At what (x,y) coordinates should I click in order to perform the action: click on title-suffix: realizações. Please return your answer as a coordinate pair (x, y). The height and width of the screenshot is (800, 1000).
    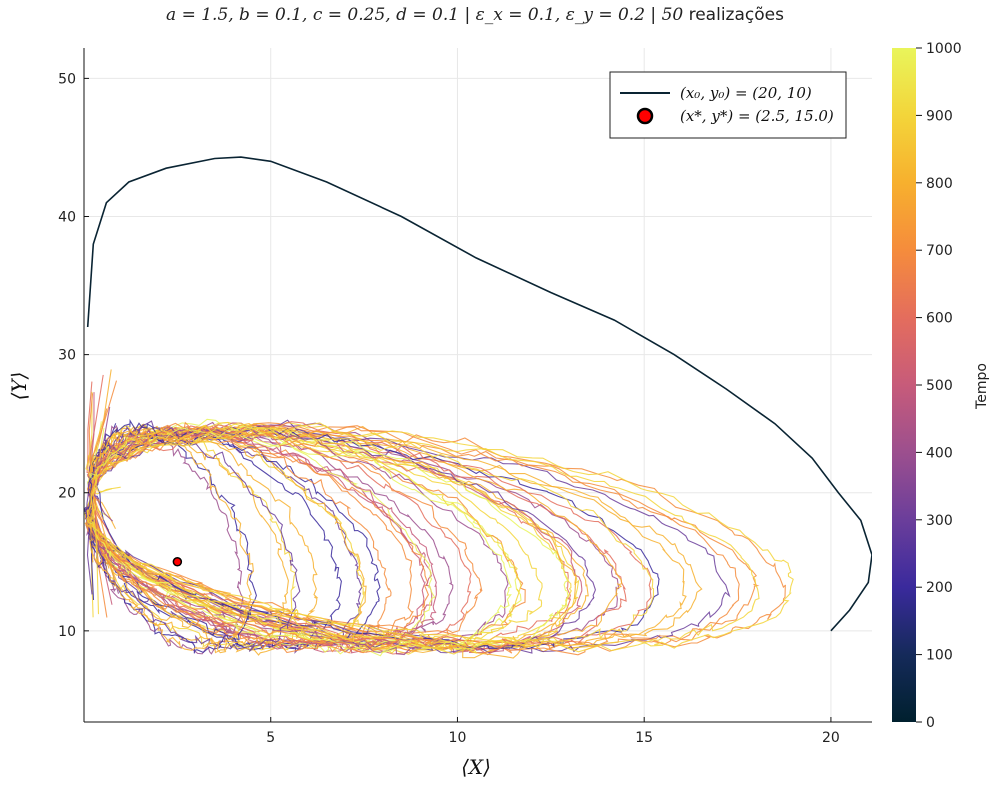
    Looking at the image, I should click on (736, 15).